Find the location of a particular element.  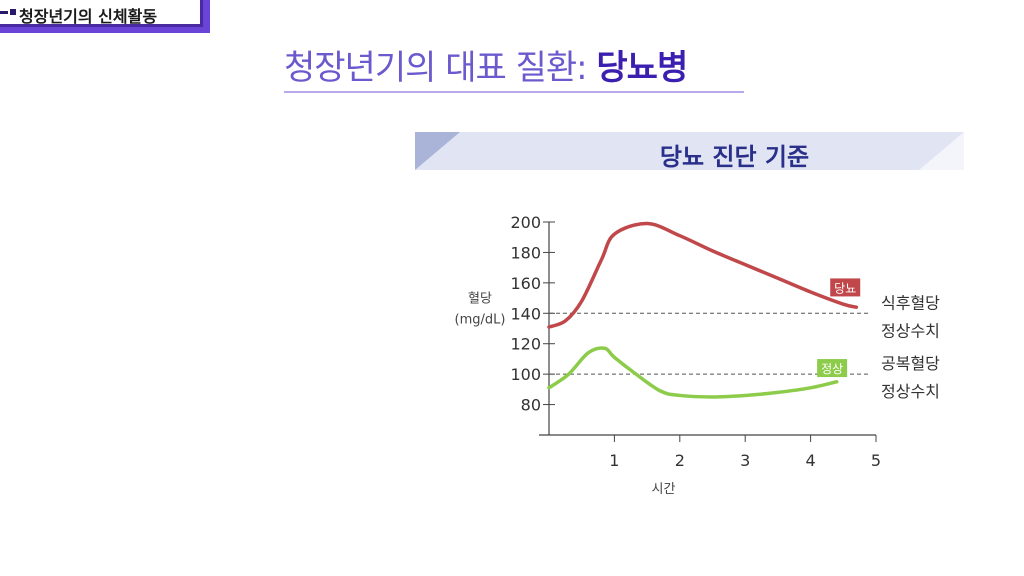

y-tick-label-120: 120 is located at coordinates (525, 344).